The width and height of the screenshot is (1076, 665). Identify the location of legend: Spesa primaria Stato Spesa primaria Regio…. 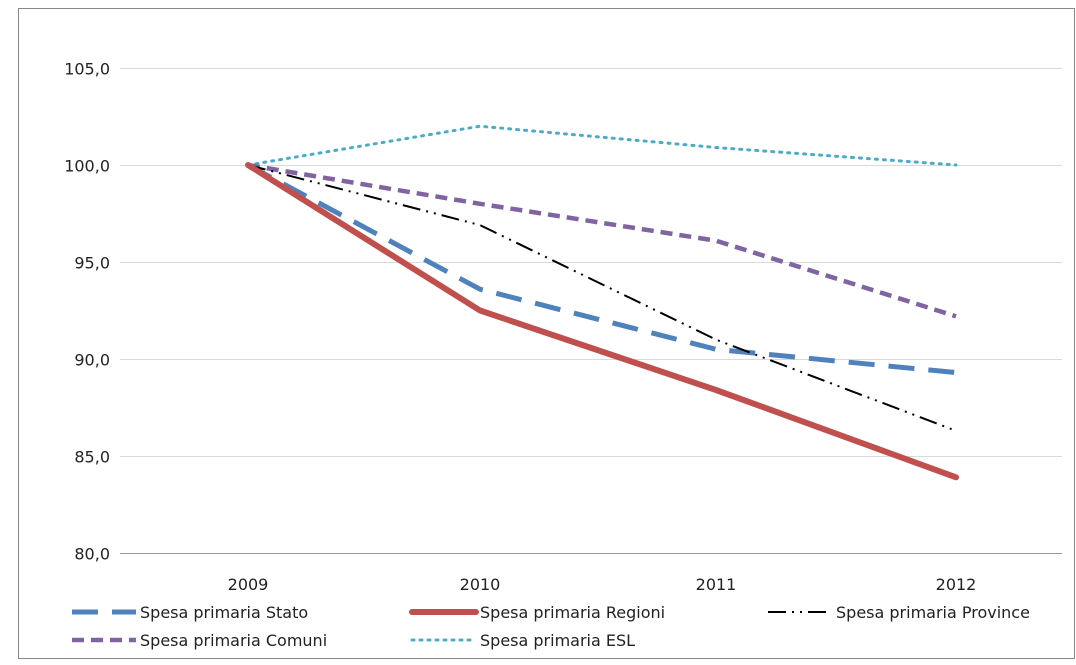
(551, 626).